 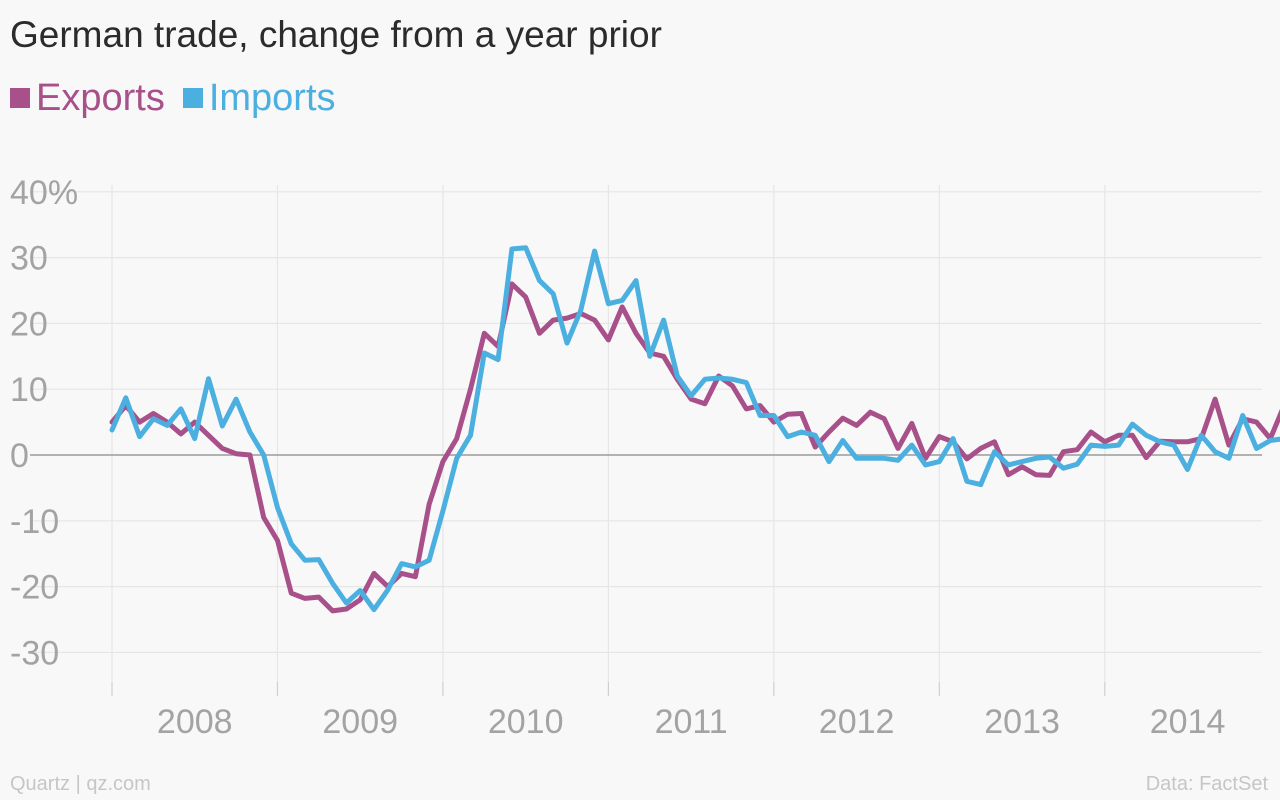 What do you see at coordinates (34, 653) in the screenshot?
I see `y-tick-label: -30` at bounding box center [34, 653].